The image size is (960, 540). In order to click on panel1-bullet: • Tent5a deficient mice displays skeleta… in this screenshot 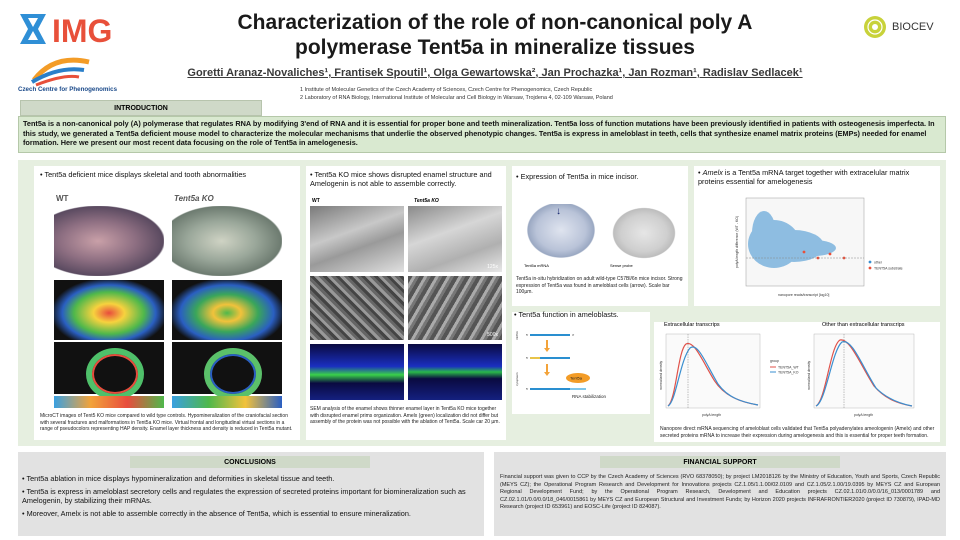, I will do `click(143, 174)`.